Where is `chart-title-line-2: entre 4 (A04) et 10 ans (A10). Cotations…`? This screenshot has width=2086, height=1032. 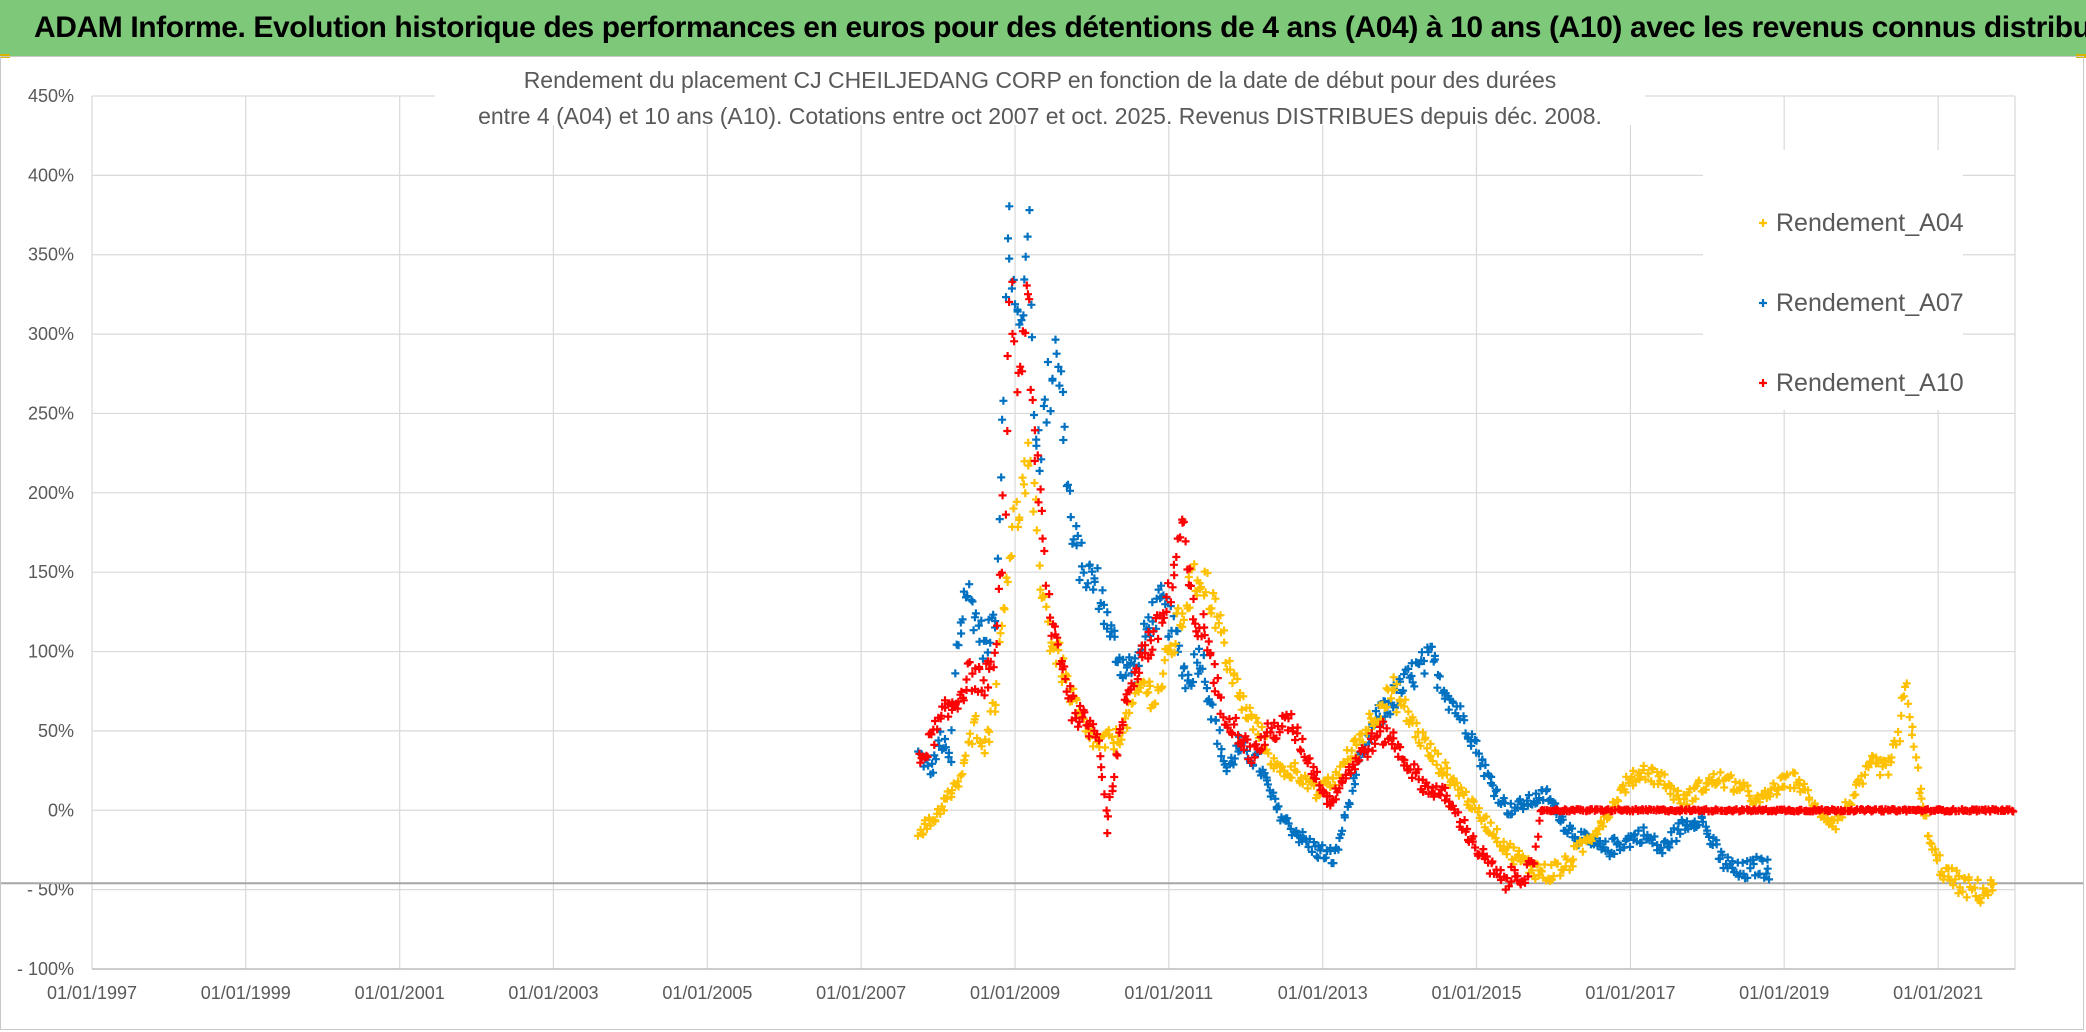
chart-title-line-2: entre 4 (A04) et 10 ans (A10). Cotations… is located at coordinates (1040, 116).